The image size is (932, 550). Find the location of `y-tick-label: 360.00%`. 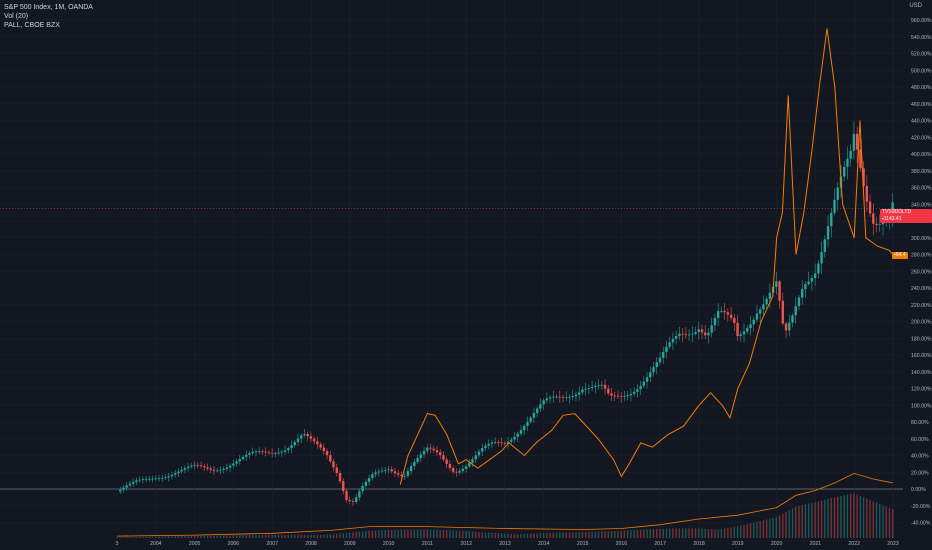

y-tick-label: 360.00% is located at coordinates (921, 189).